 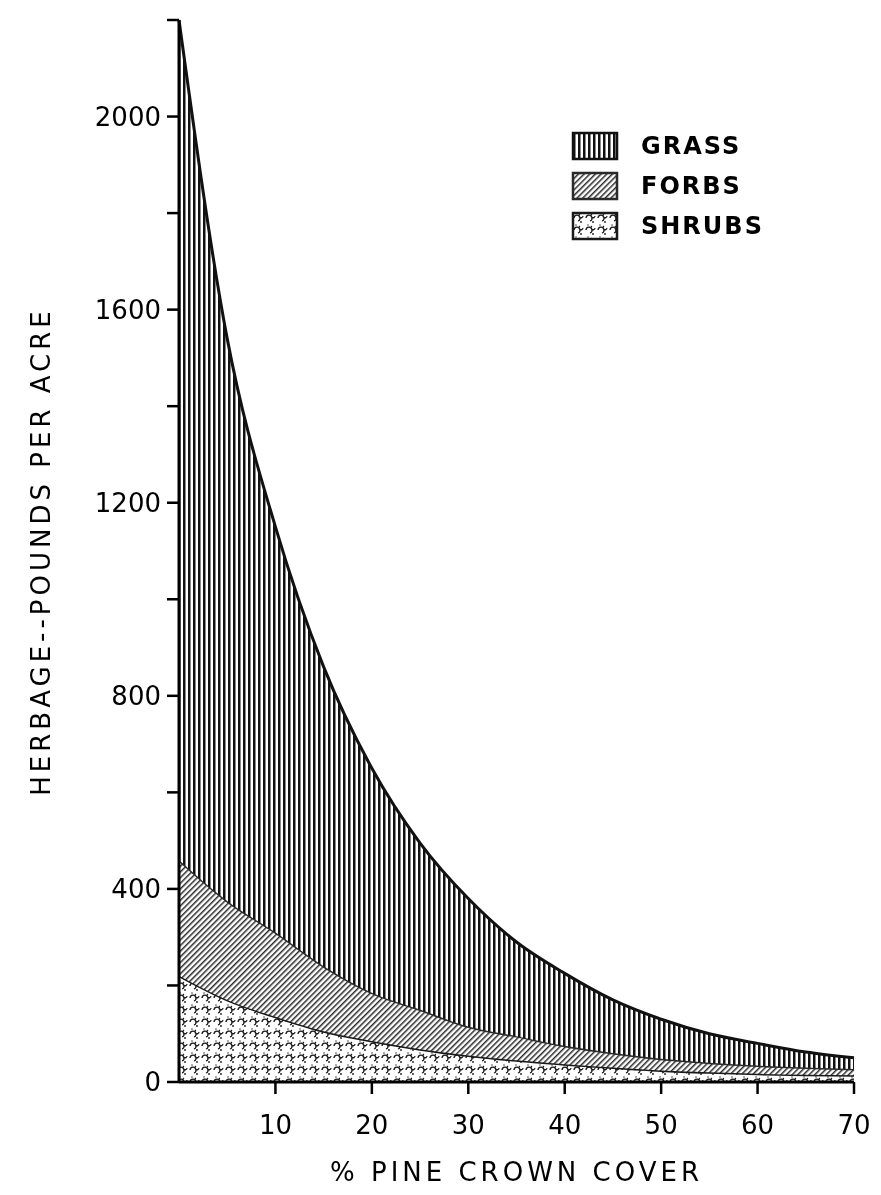 What do you see at coordinates (372, 1125) in the screenshot?
I see `x-tick-label: 20` at bounding box center [372, 1125].